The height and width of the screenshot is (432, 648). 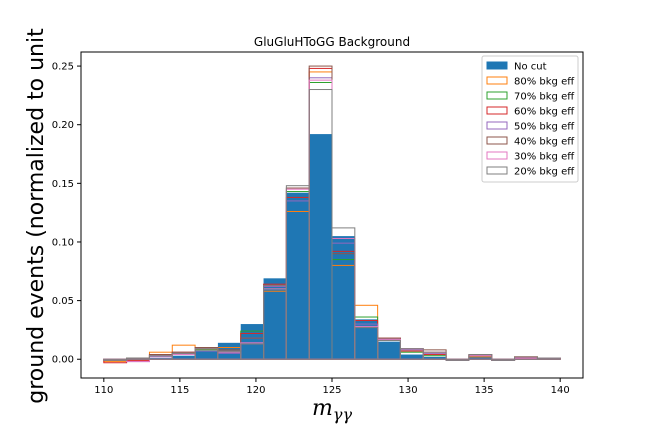 What do you see at coordinates (322, 408) in the screenshot?
I see `x-axis-label-main: m` at bounding box center [322, 408].